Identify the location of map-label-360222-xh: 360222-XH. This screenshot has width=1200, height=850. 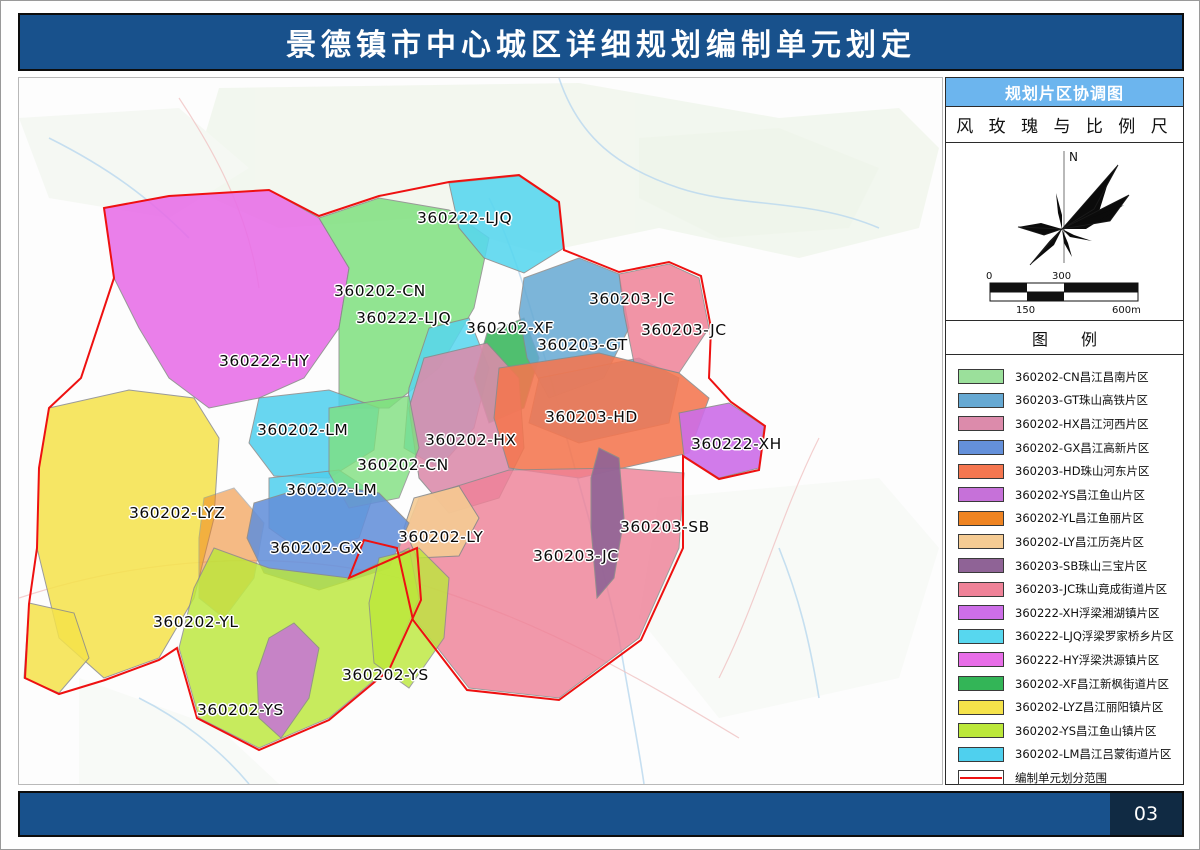
(736, 444).